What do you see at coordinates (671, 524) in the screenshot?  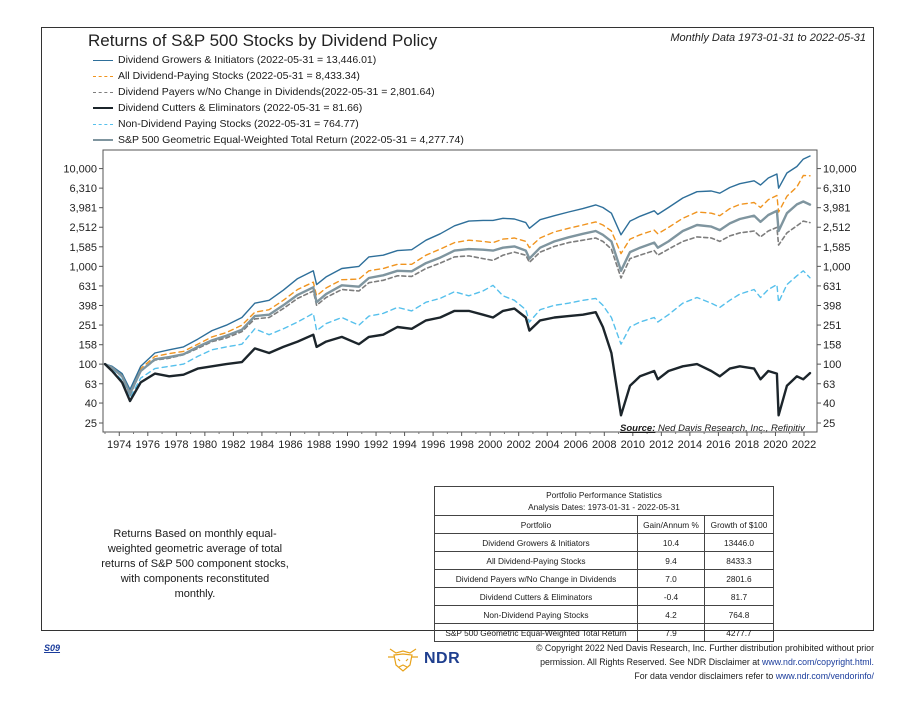 I see `table-header: Gain/Annum %` at bounding box center [671, 524].